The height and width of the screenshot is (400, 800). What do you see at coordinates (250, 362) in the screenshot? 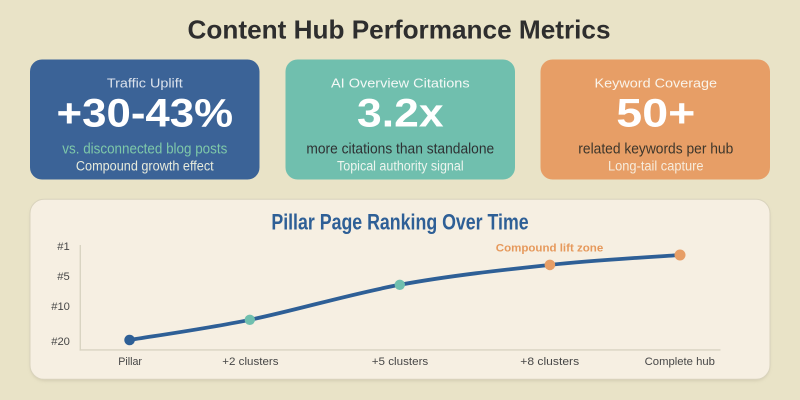
I see `svg-text: +2 clusters` at bounding box center [250, 362].